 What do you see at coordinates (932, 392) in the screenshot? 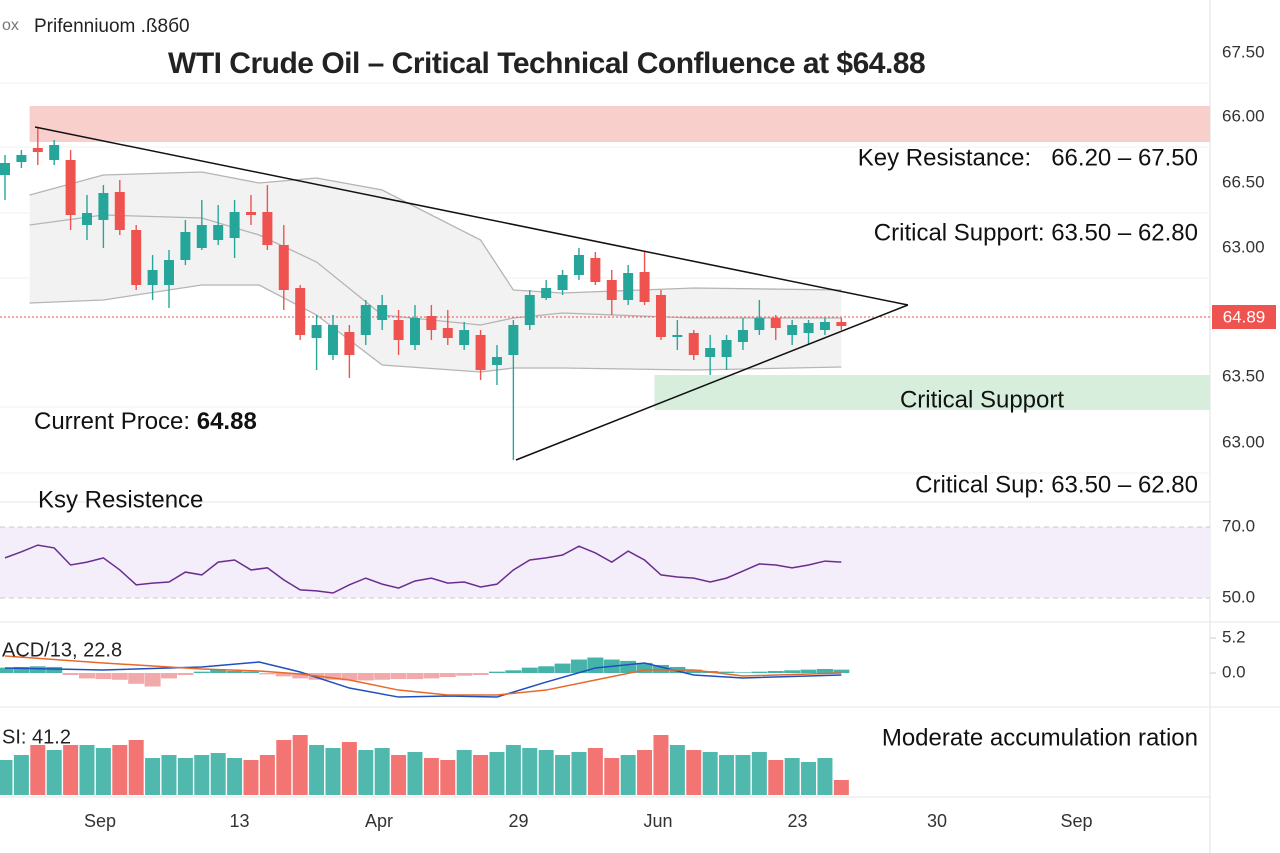
I see `support-zone` at bounding box center [932, 392].